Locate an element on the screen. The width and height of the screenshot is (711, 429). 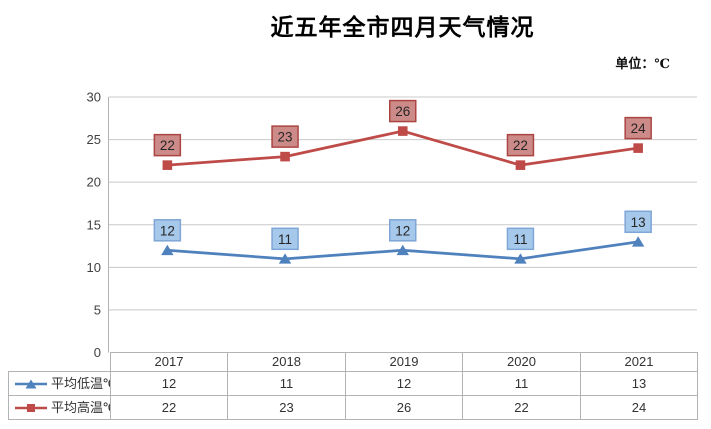
x-category-cell: 2021 is located at coordinates (639, 362).